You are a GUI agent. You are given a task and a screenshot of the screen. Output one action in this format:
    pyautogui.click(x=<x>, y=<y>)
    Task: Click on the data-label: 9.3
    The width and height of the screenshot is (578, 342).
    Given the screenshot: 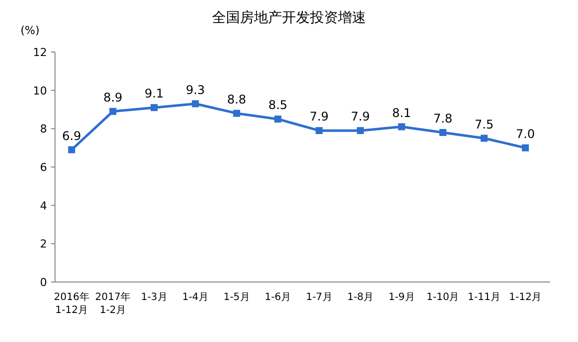 What is the action you would take?
    pyautogui.click(x=195, y=89)
    